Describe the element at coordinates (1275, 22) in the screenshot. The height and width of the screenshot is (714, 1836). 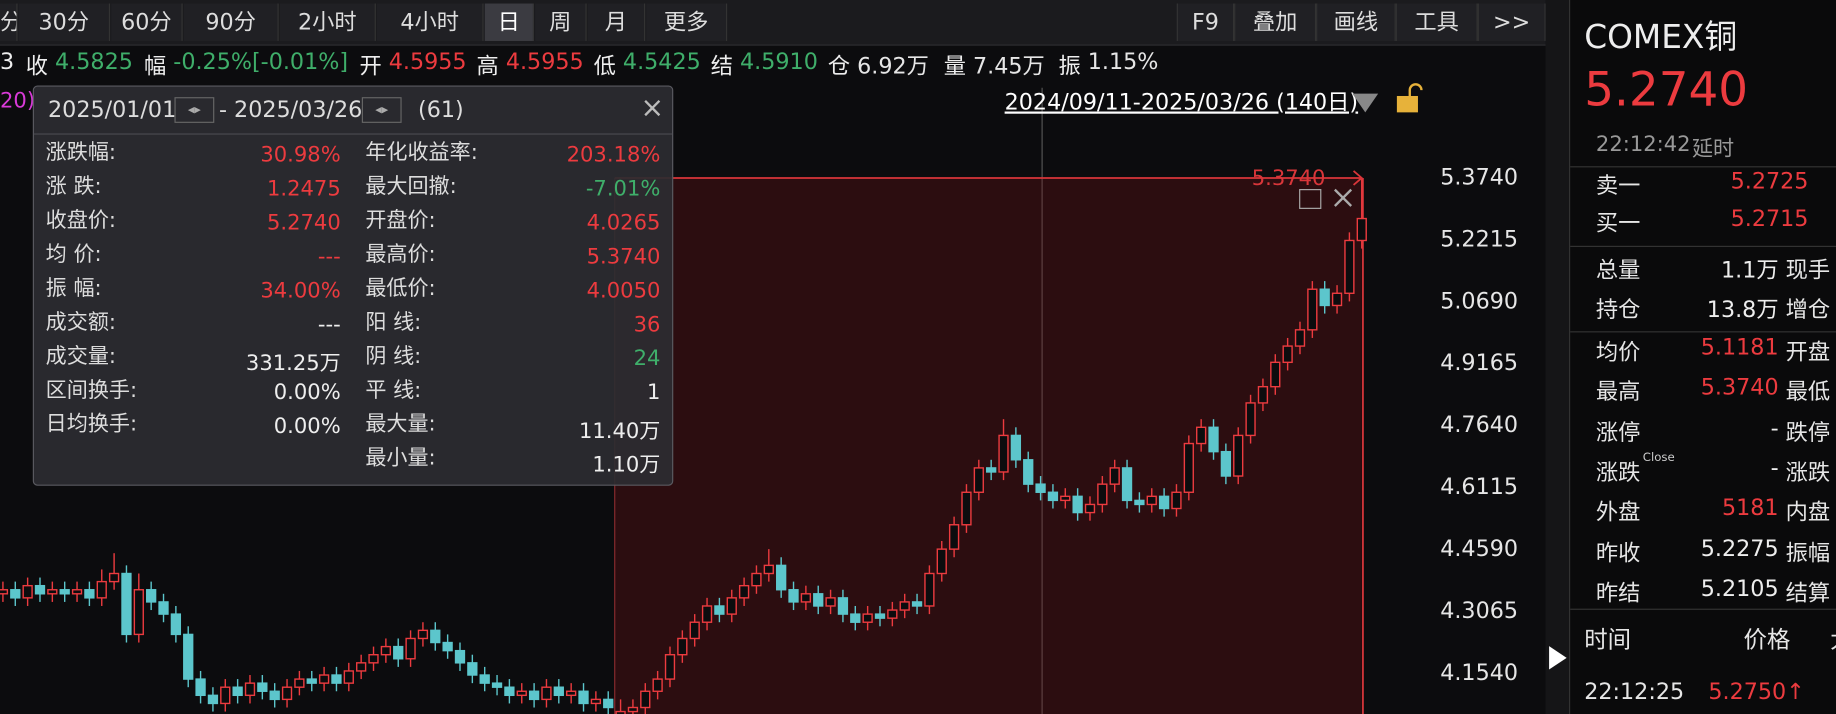
I see `tool-button: 叠加` at that location.